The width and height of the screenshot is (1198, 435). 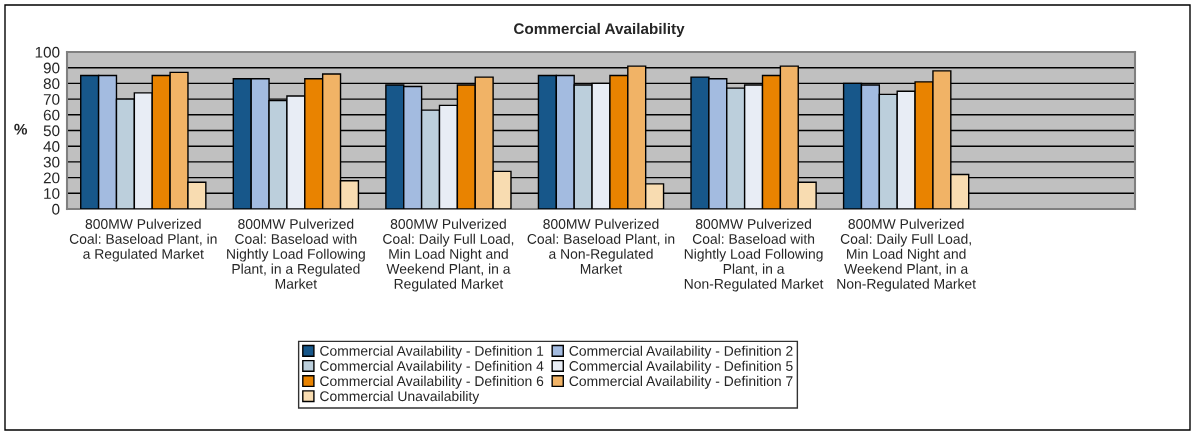 I want to click on legend-label: Commercial Availability - Definition 5, so click(x=681, y=367).